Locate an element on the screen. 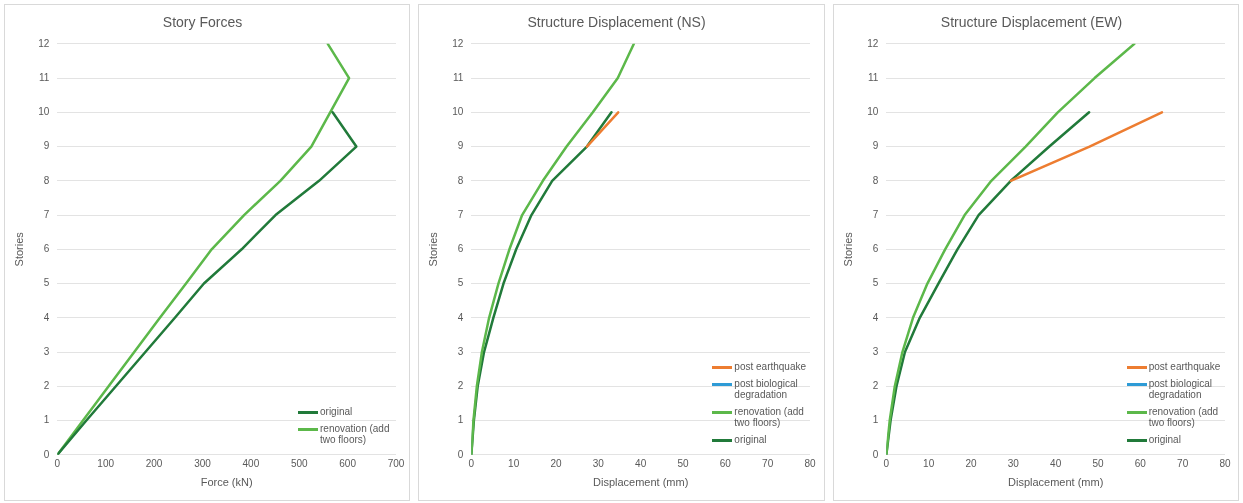 This screenshot has height=503, width=1243. x-tick-label: 300 is located at coordinates (203, 463).